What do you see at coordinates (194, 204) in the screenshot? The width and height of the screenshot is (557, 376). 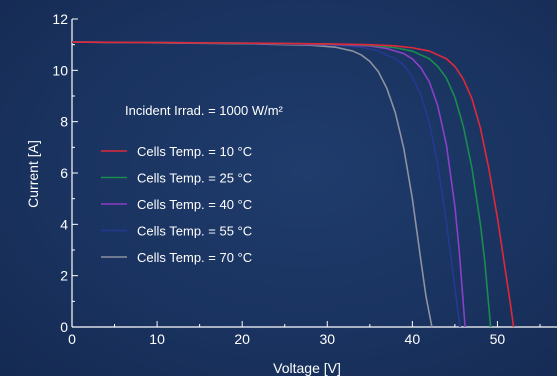 I see `legend-label: Cells Temp. = 40 °C` at bounding box center [194, 204].